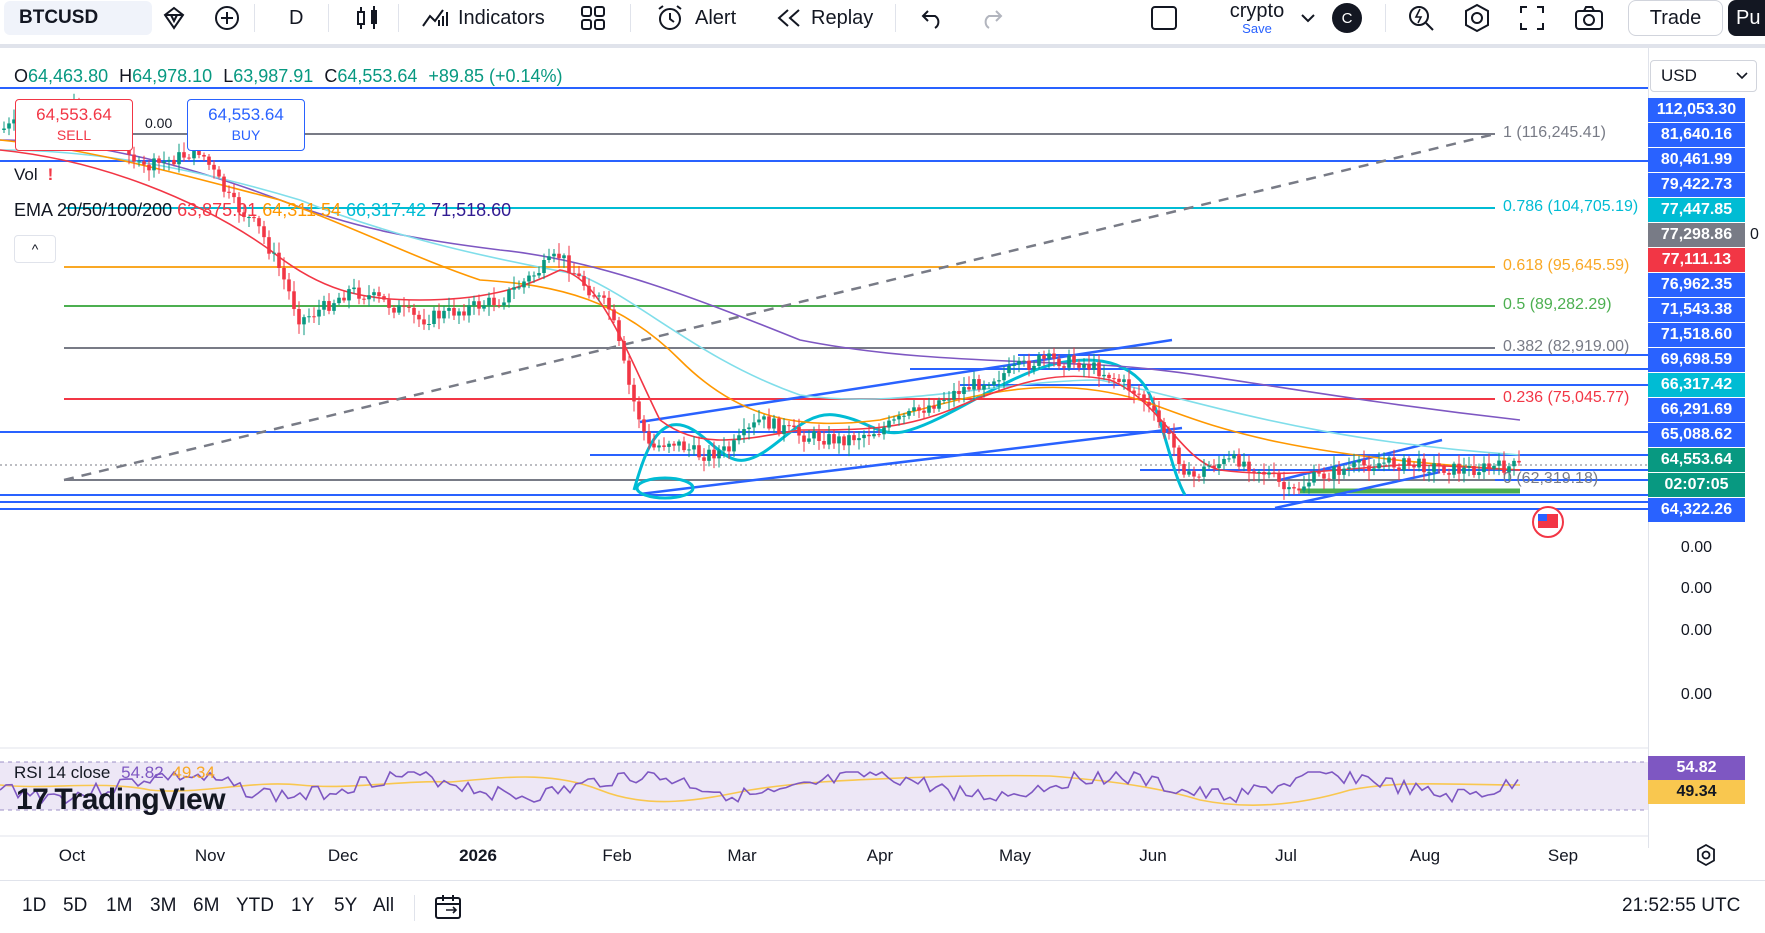 This screenshot has height=933, width=1765. Describe the element at coordinates (119, 905) in the screenshot. I see `range-button-1m: 1M` at that location.